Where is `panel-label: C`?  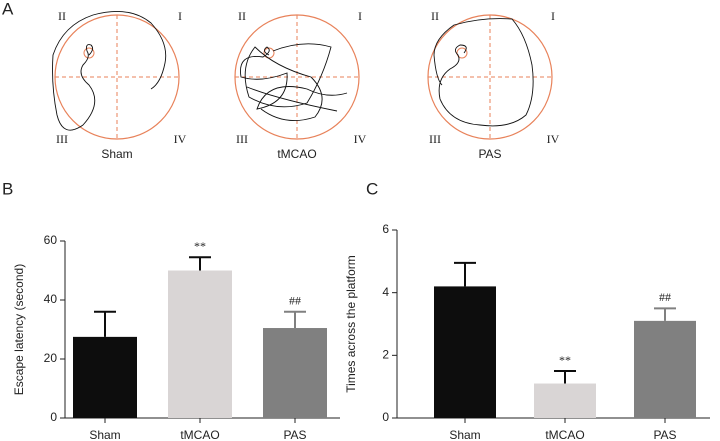
panel-label: C is located at coordinates (372, 188).